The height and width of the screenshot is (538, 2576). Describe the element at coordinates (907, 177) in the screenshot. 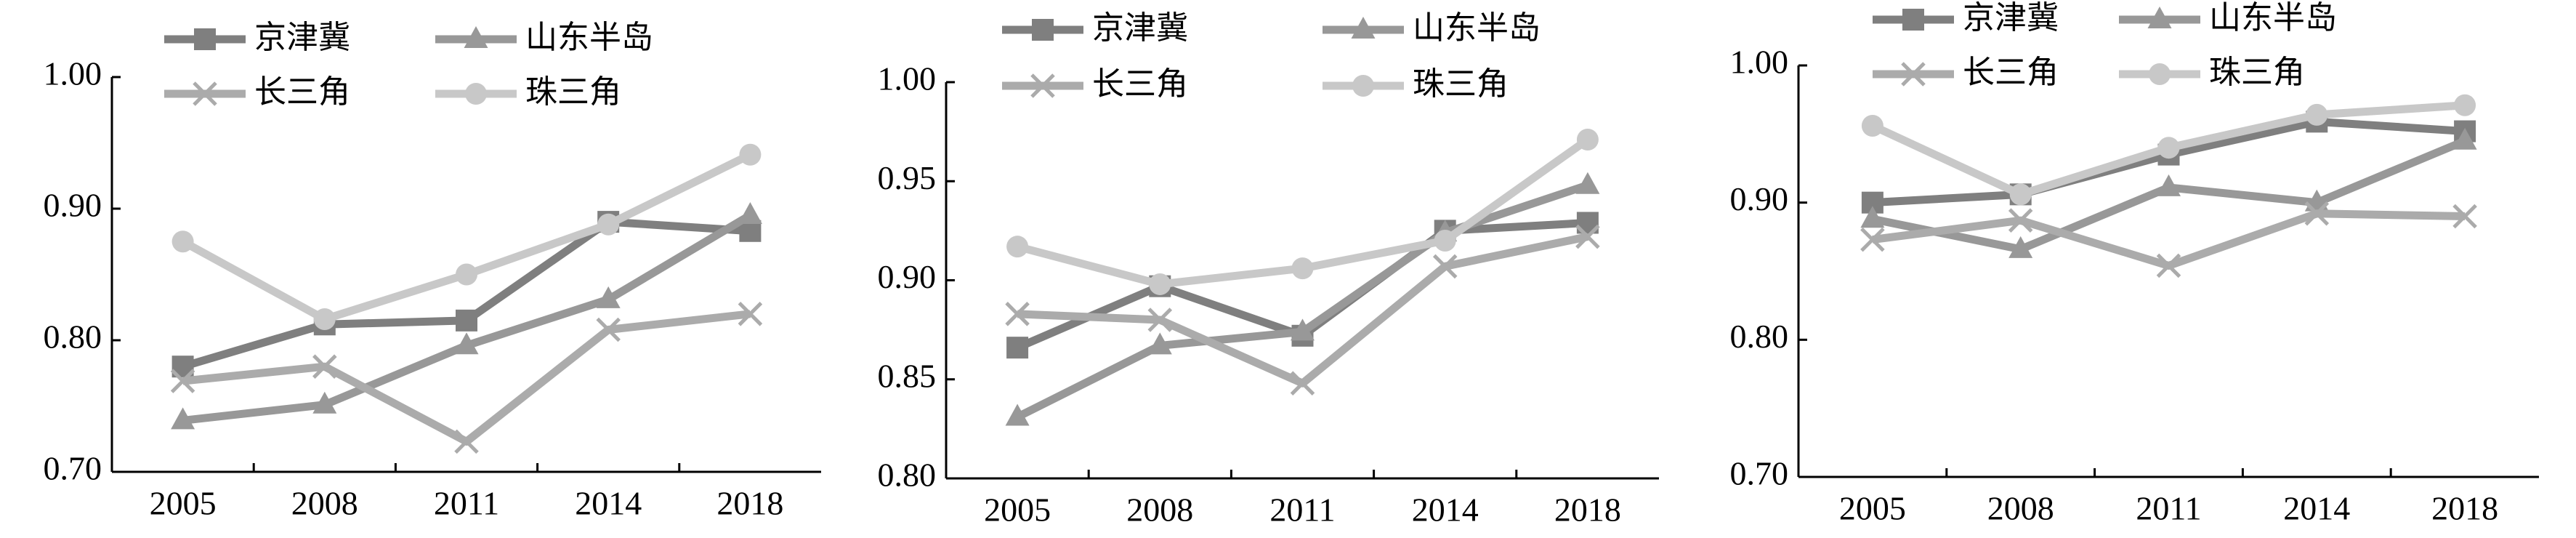

I see `y-tick-label: 0.95` at that location.